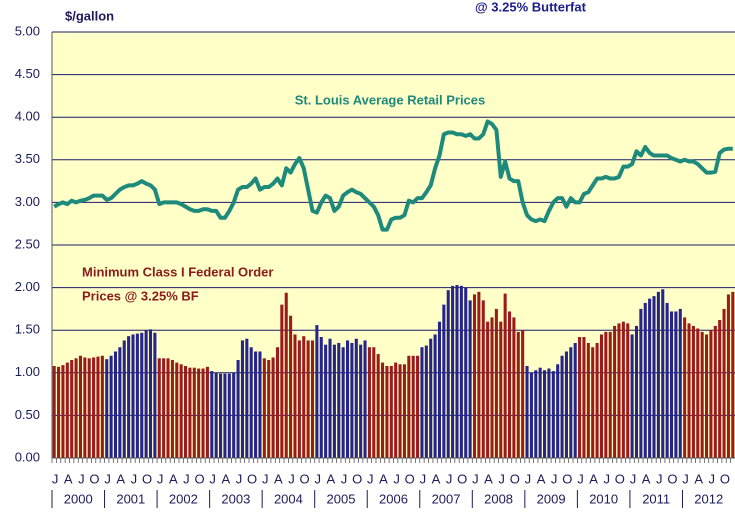  I want to click on line-annotation: St. Louis Average Retail Prices, so click(390, 99).